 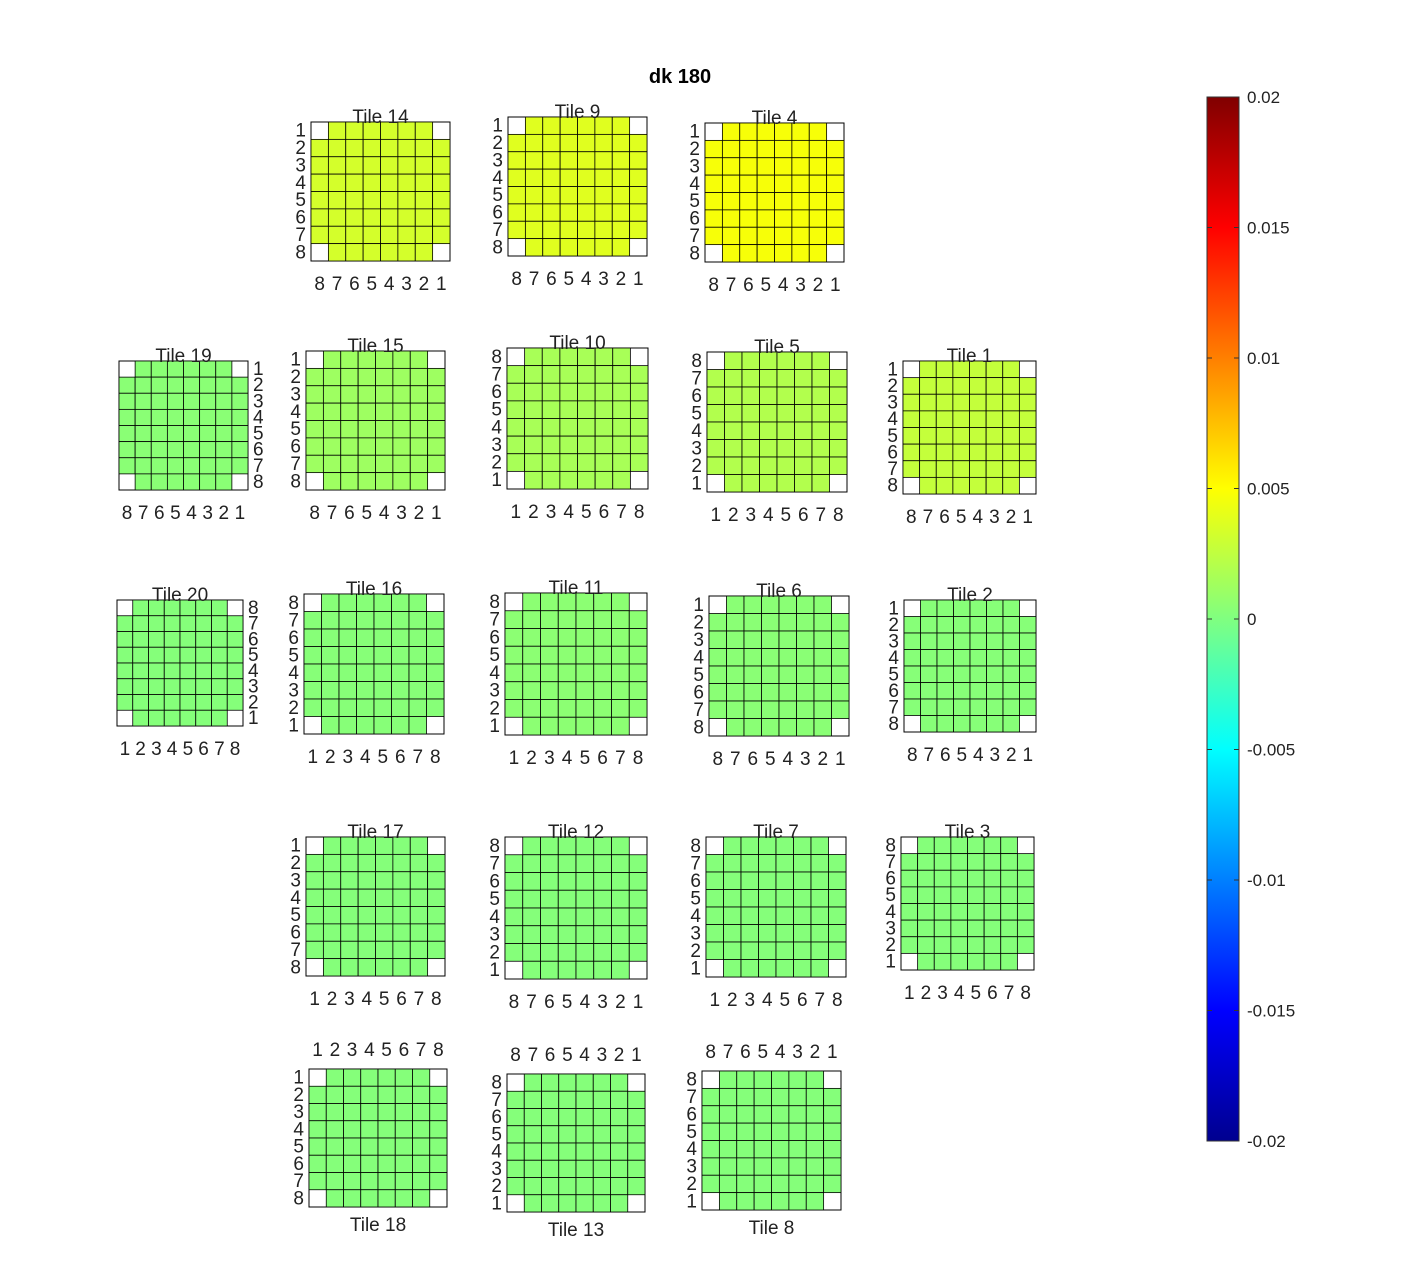 I want to click on column-label: 5, so click(x=763, y=1052).